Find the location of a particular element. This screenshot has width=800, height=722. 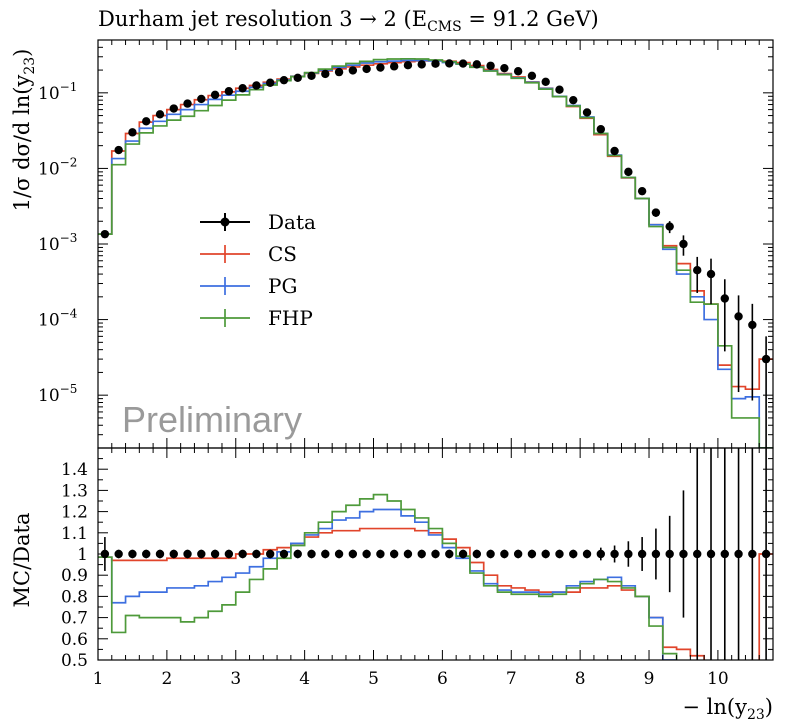

y-tick-label-exp: −2 is located at coordinates (69, 162).